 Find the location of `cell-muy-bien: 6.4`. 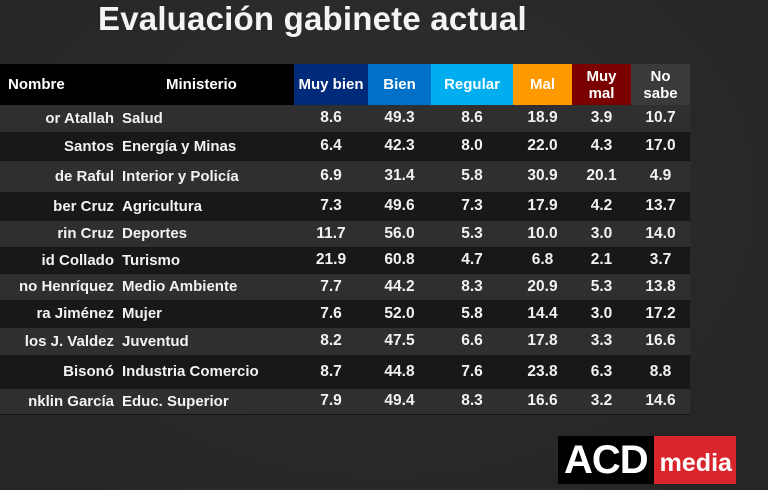

cell-muy-bien: 6.4 is located at coordinates (331, 146).